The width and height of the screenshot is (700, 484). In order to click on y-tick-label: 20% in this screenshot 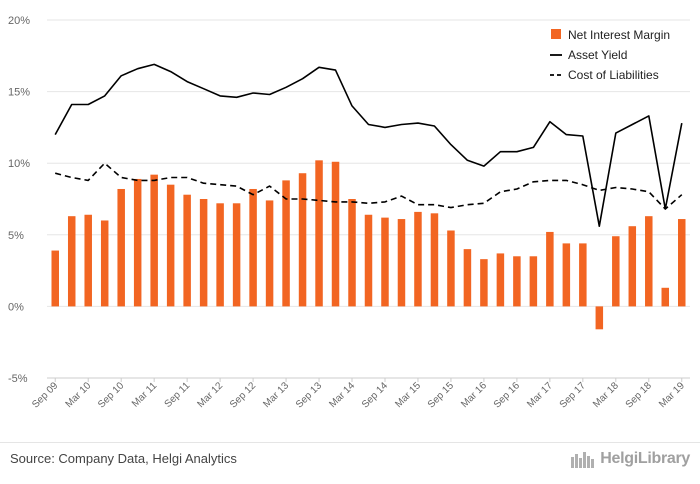, I will do `click(19, 21)`.